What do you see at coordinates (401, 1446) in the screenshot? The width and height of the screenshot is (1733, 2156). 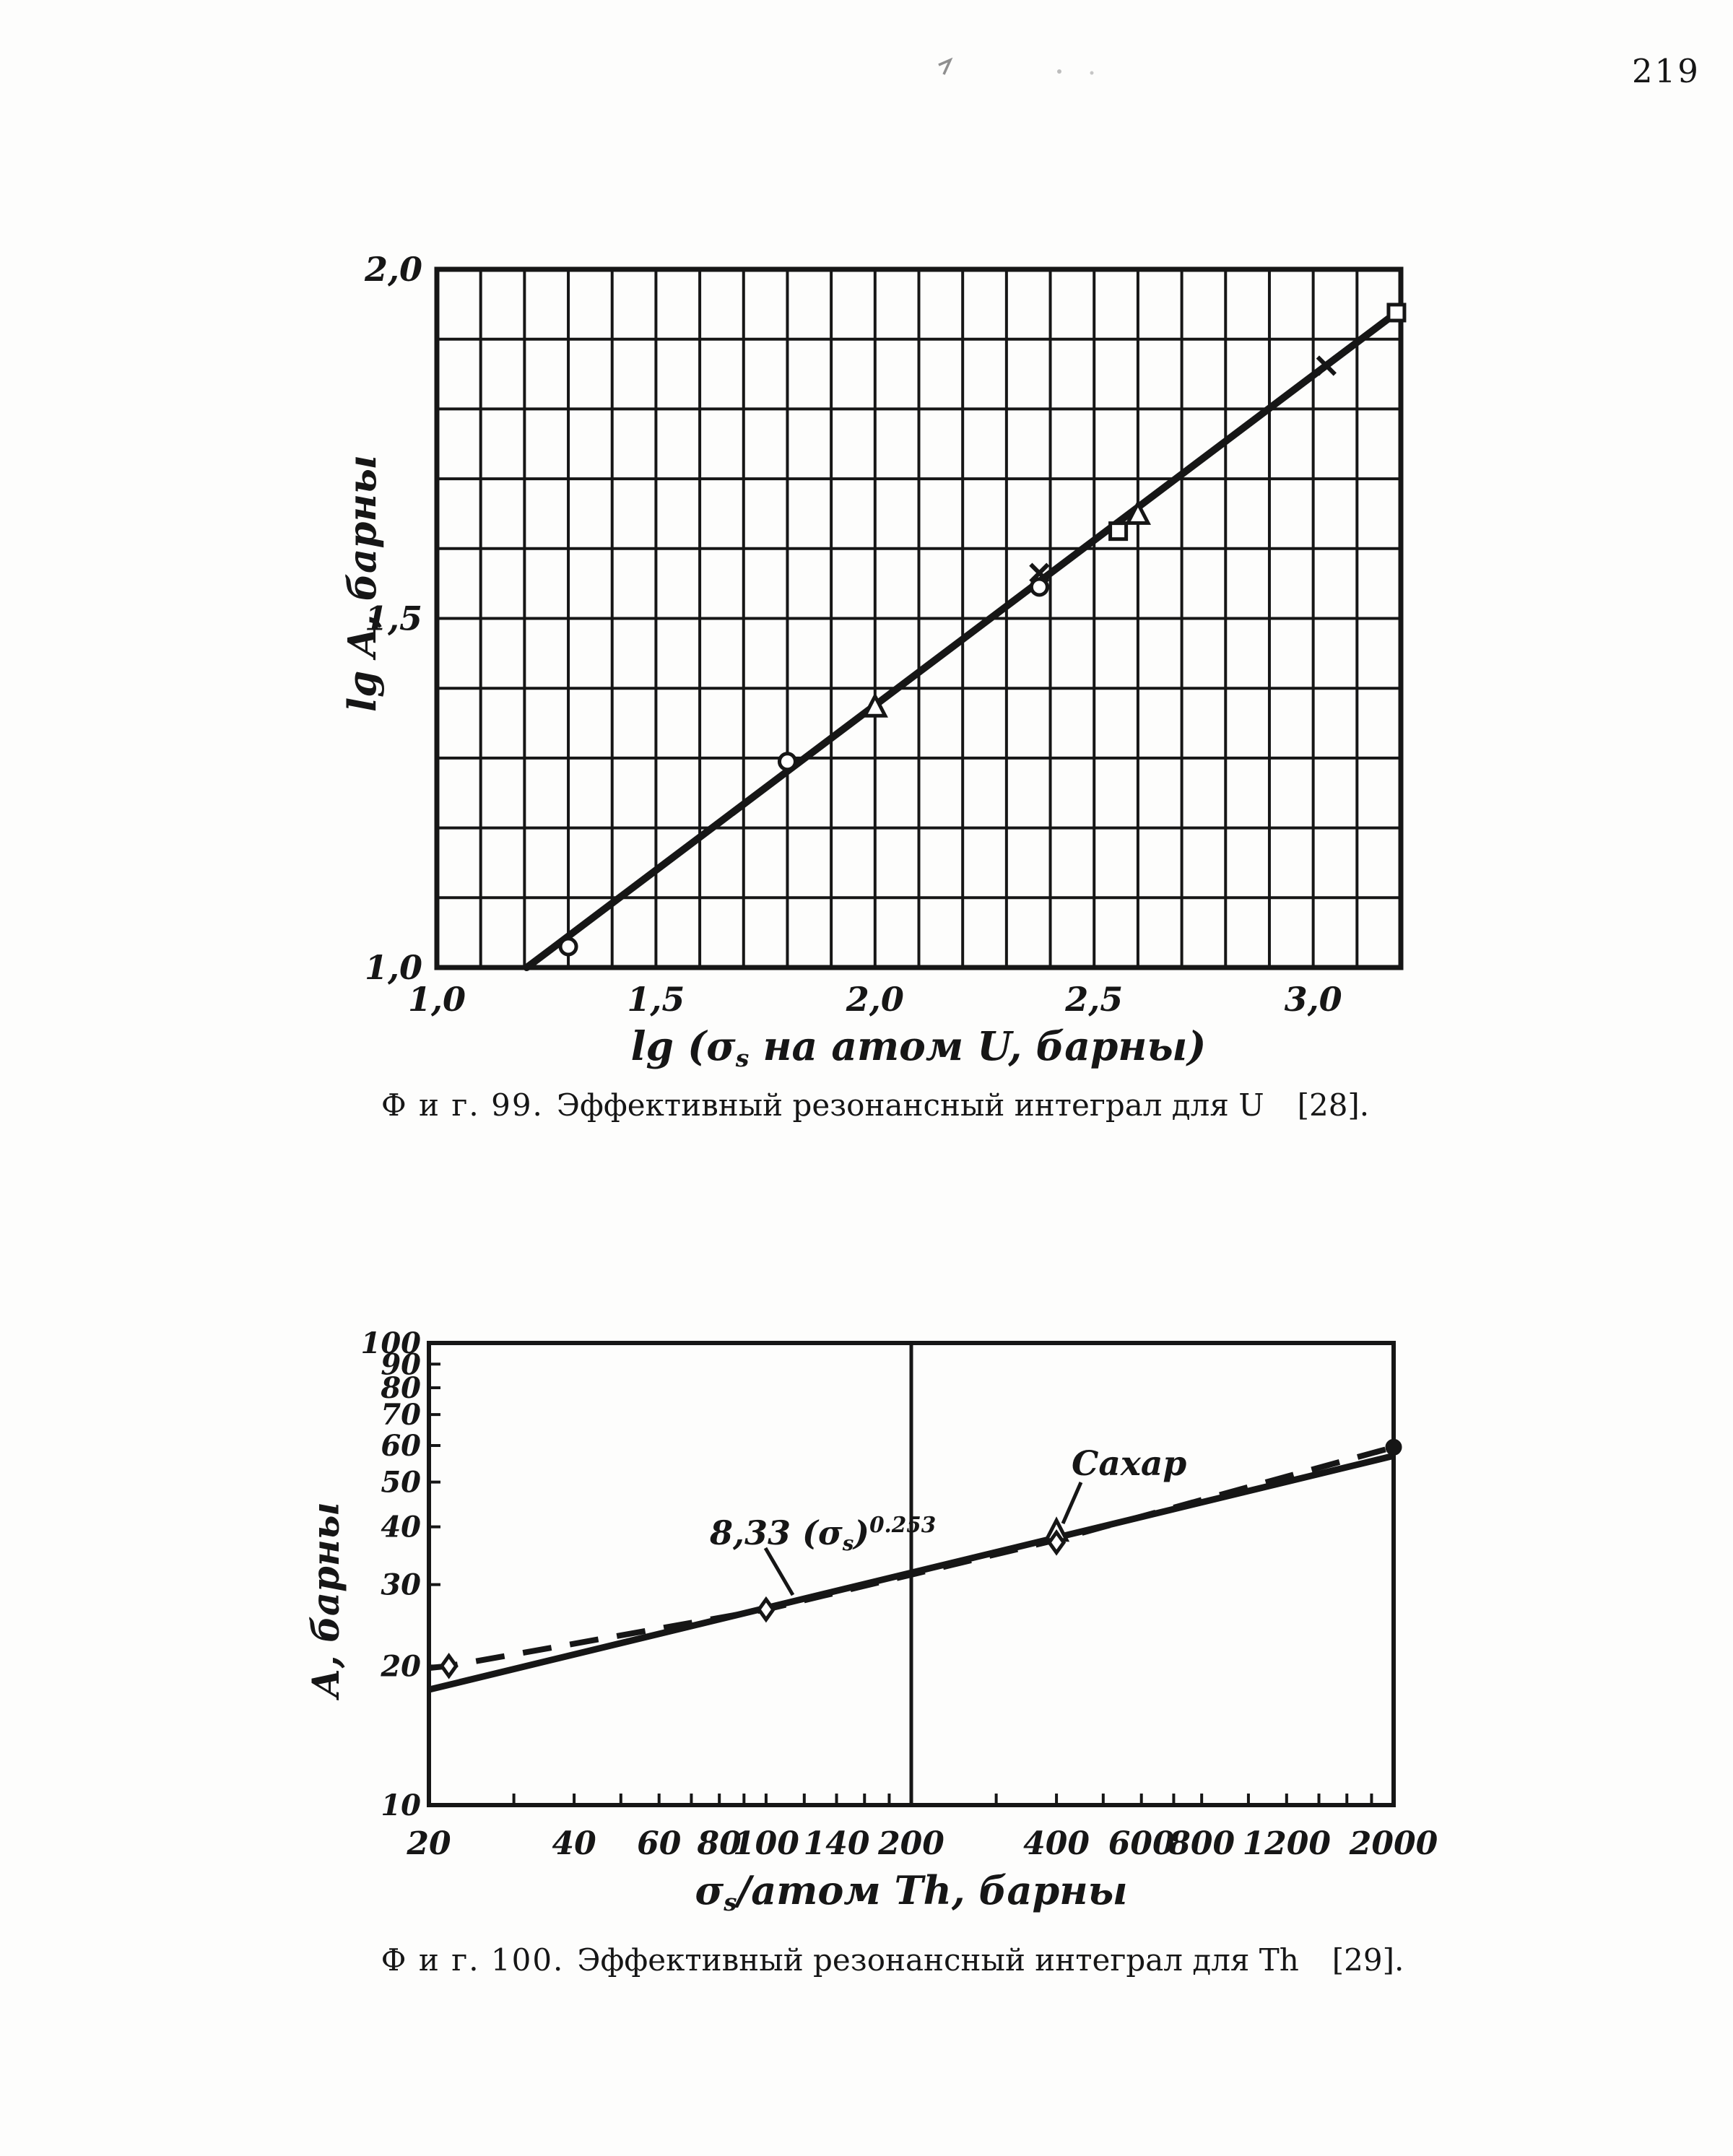 I see `fig100-y-tick-label: 60` at bounding box center [401, 1446].